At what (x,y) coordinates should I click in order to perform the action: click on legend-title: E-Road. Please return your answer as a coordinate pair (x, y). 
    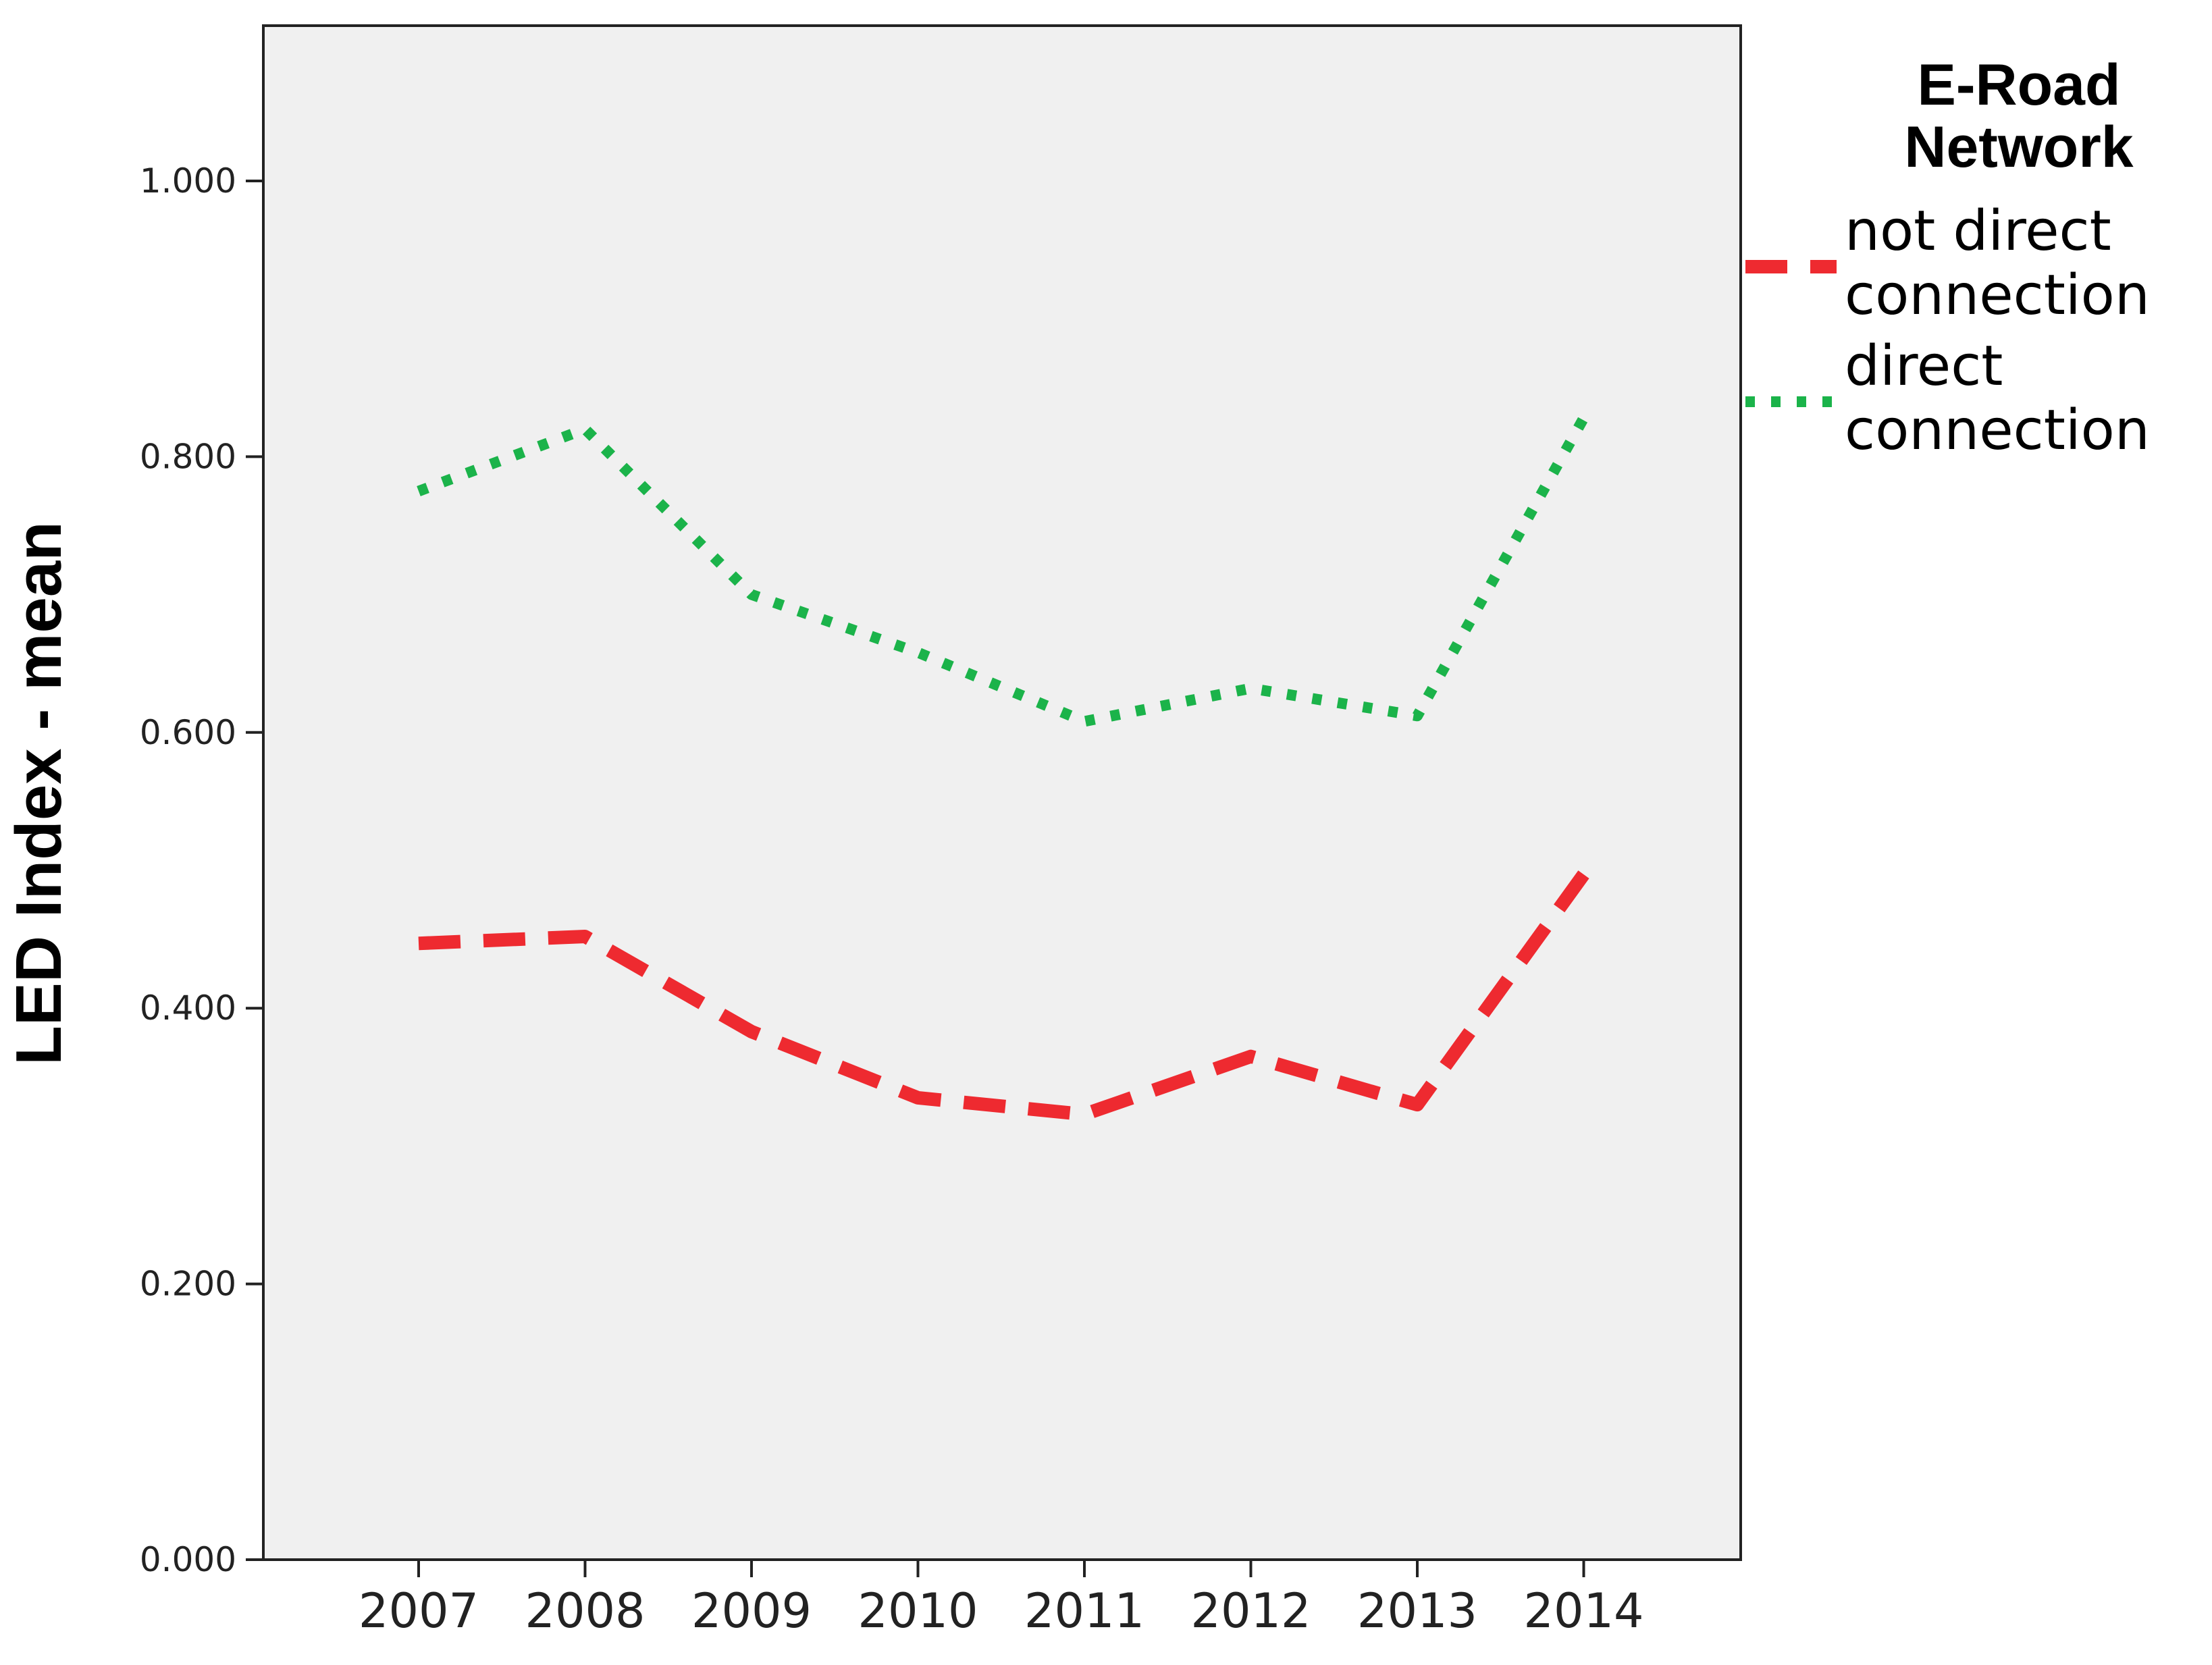
    Looking at the image, I should click on (2019, 85).